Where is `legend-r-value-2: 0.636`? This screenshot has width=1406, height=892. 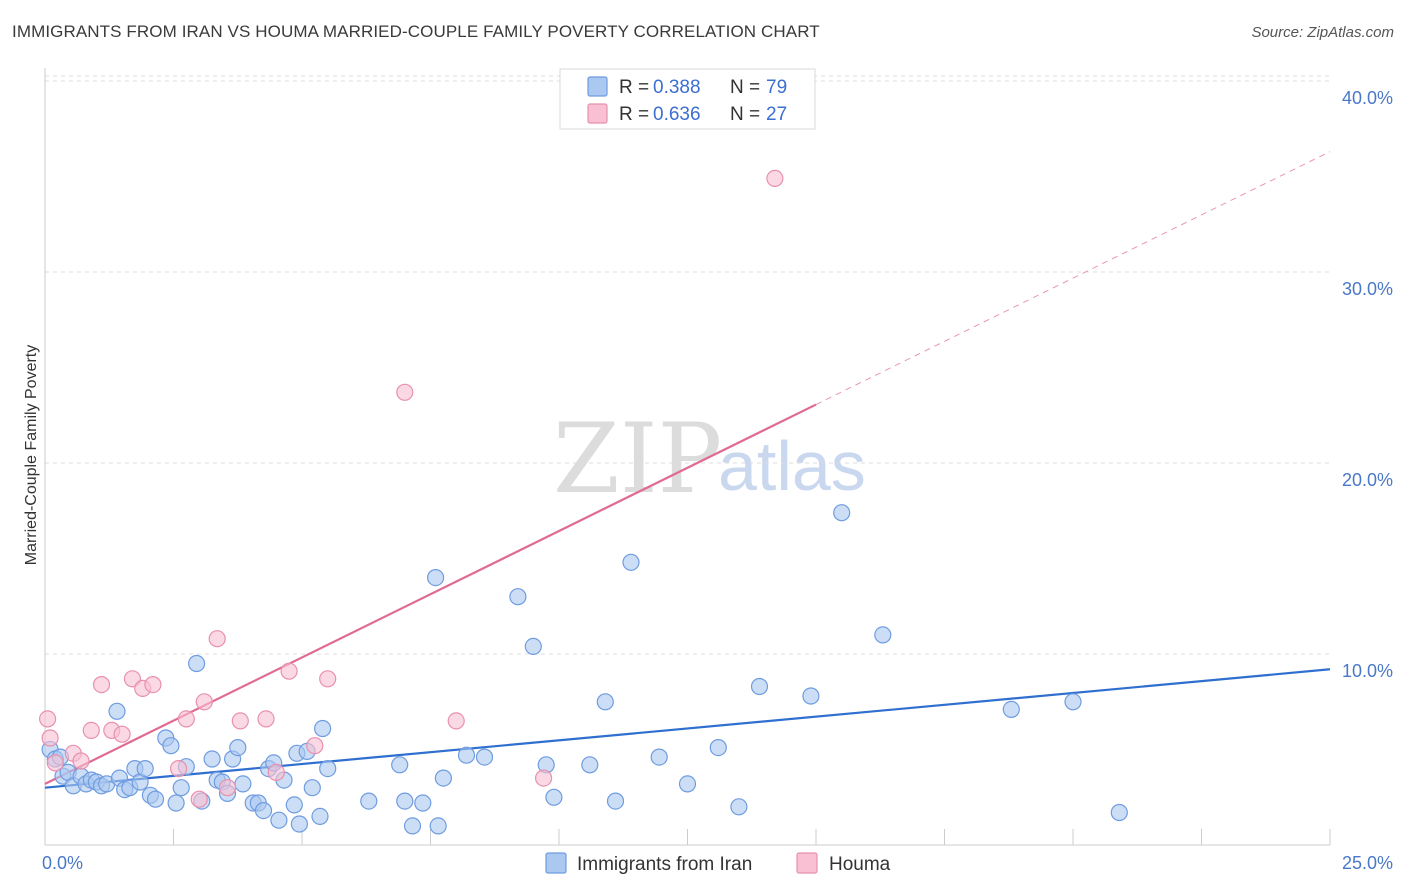
legend-r-value-2: 0.636 is located at coordinates (677, 114).